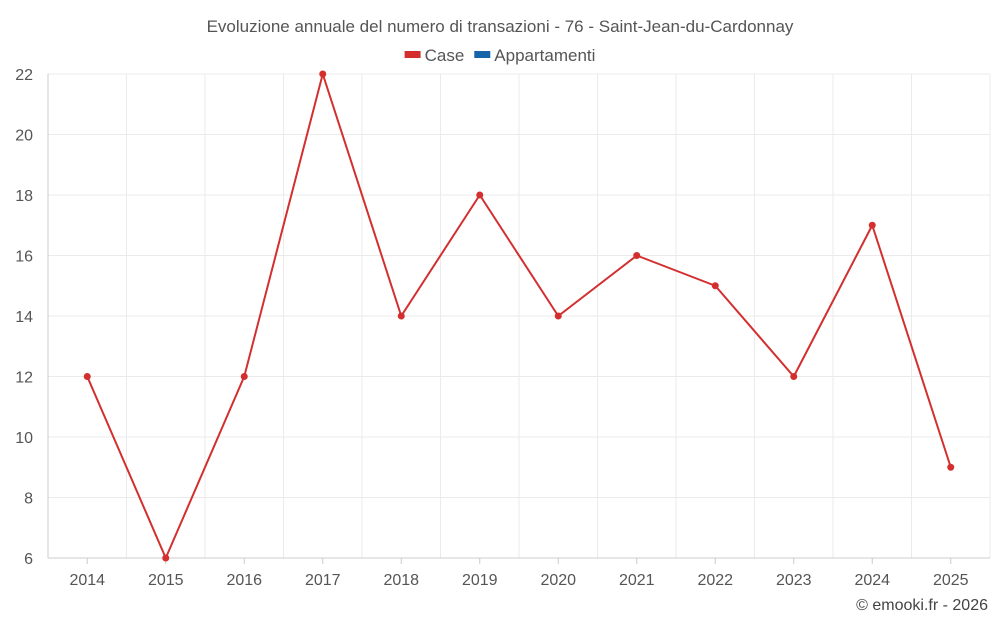 The height and width of the screenshot is (625, 1000). Describe the element at coordinates (872, 580) in the screenshot. I see `x-tick-label: 2024` at that location.